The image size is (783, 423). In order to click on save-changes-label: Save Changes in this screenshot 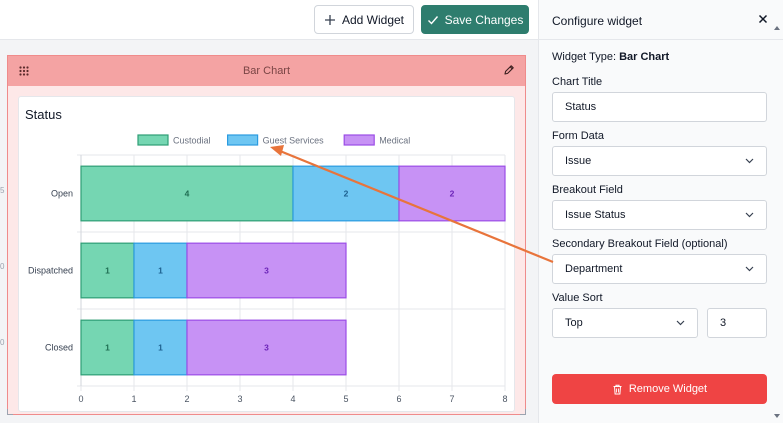, I will do `click(484, 19)`.